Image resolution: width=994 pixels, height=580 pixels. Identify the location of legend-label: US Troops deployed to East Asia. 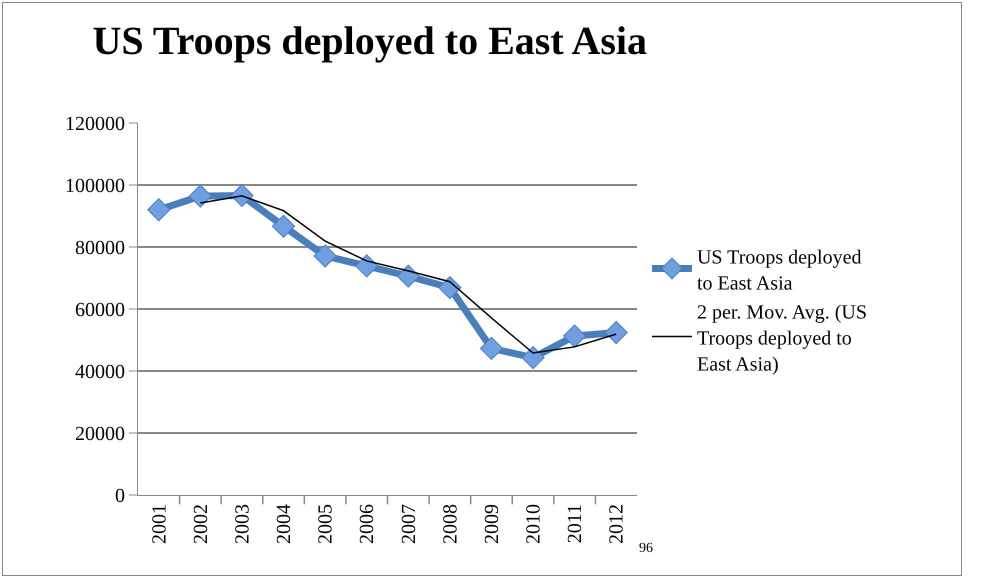
(779, 270).